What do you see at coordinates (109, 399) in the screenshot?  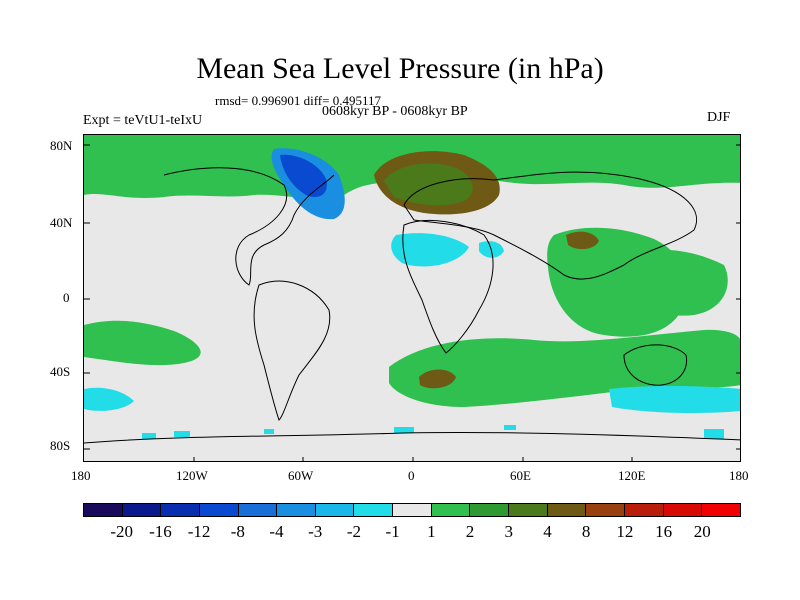 I see `south-pacific-negative` at bounding box center [109, 399].